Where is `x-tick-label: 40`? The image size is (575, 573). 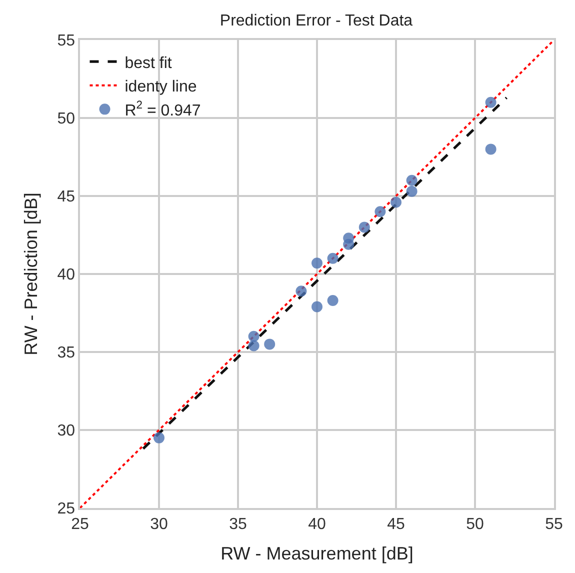
x-tick-label: 40 is located at coordinates (317, 524).